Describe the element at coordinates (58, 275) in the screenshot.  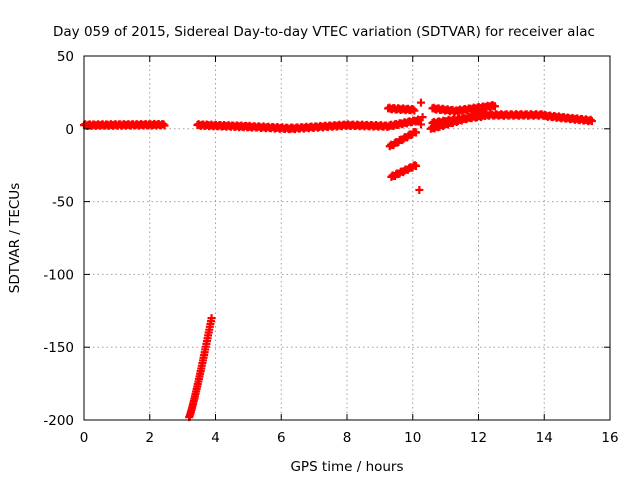
I see `y-tick-label: -100` at that location.